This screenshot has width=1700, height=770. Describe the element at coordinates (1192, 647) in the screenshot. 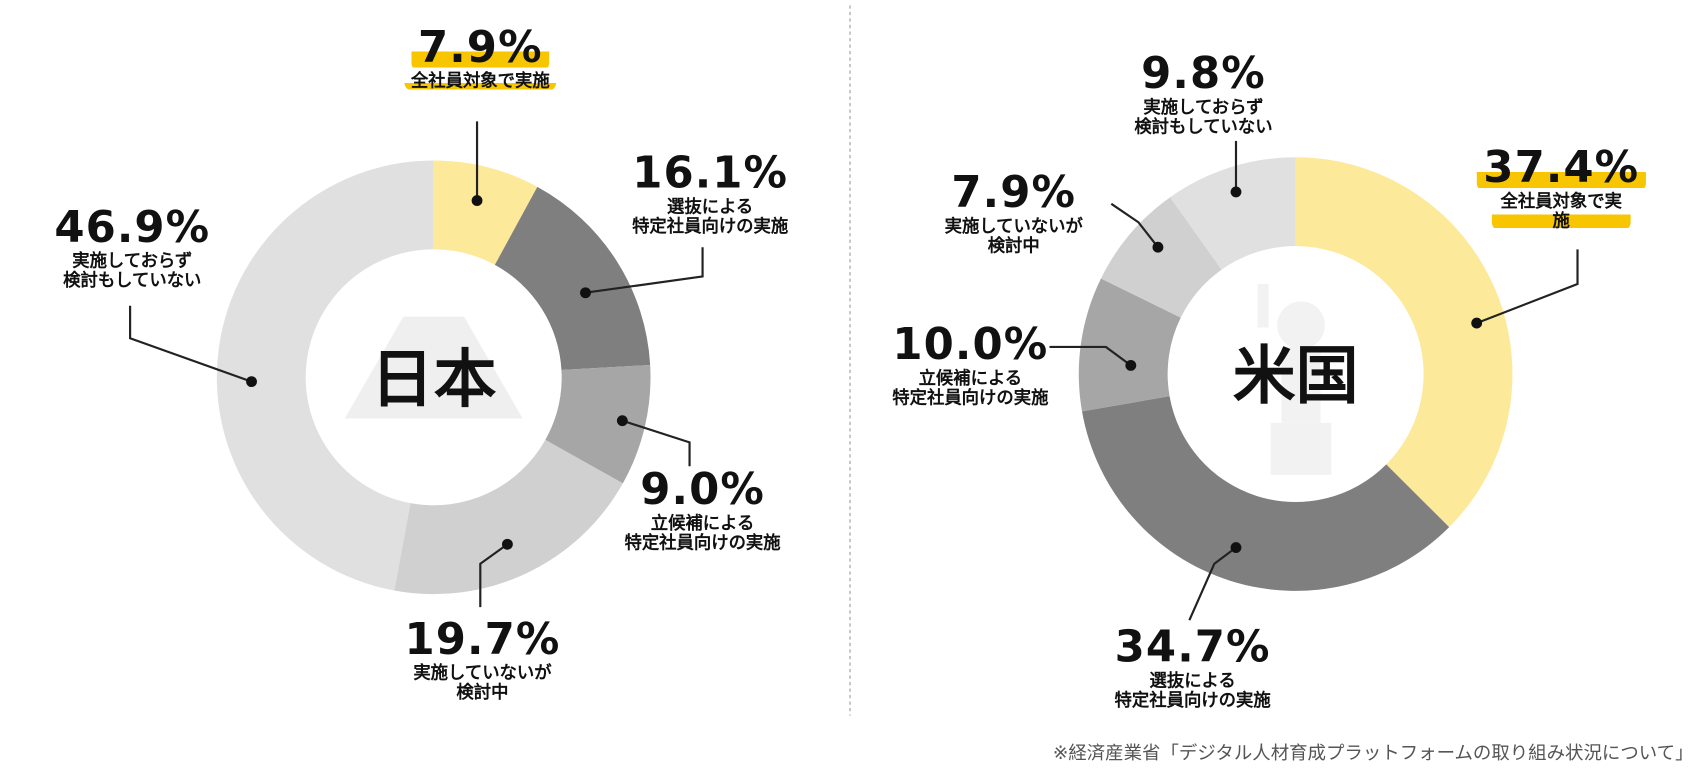

I see `value-label: 34.7%` at that location.